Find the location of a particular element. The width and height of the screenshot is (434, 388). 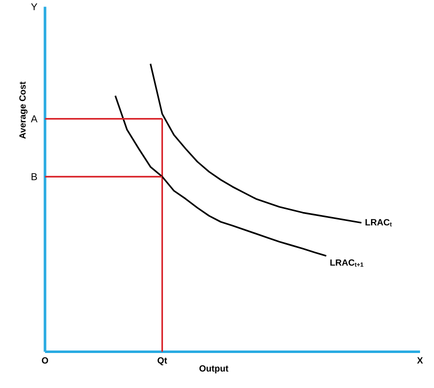

x-tick-label: Qt is located at coordinates (163, 361).